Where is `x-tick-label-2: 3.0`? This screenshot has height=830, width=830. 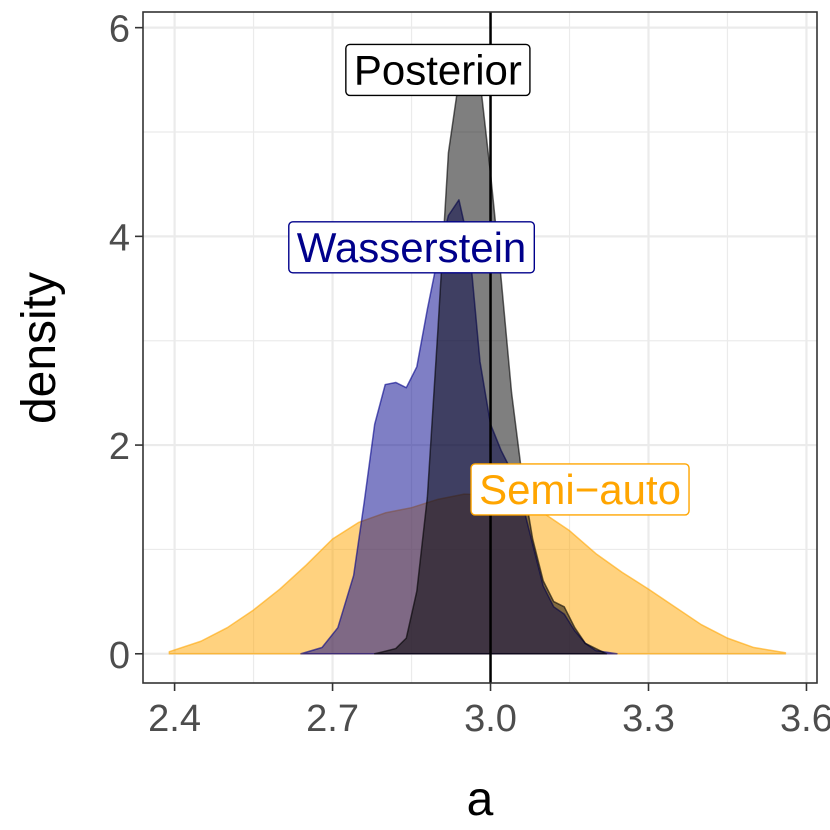 x-tick-label-2: 3.0 is located at coordinates (490, 719).